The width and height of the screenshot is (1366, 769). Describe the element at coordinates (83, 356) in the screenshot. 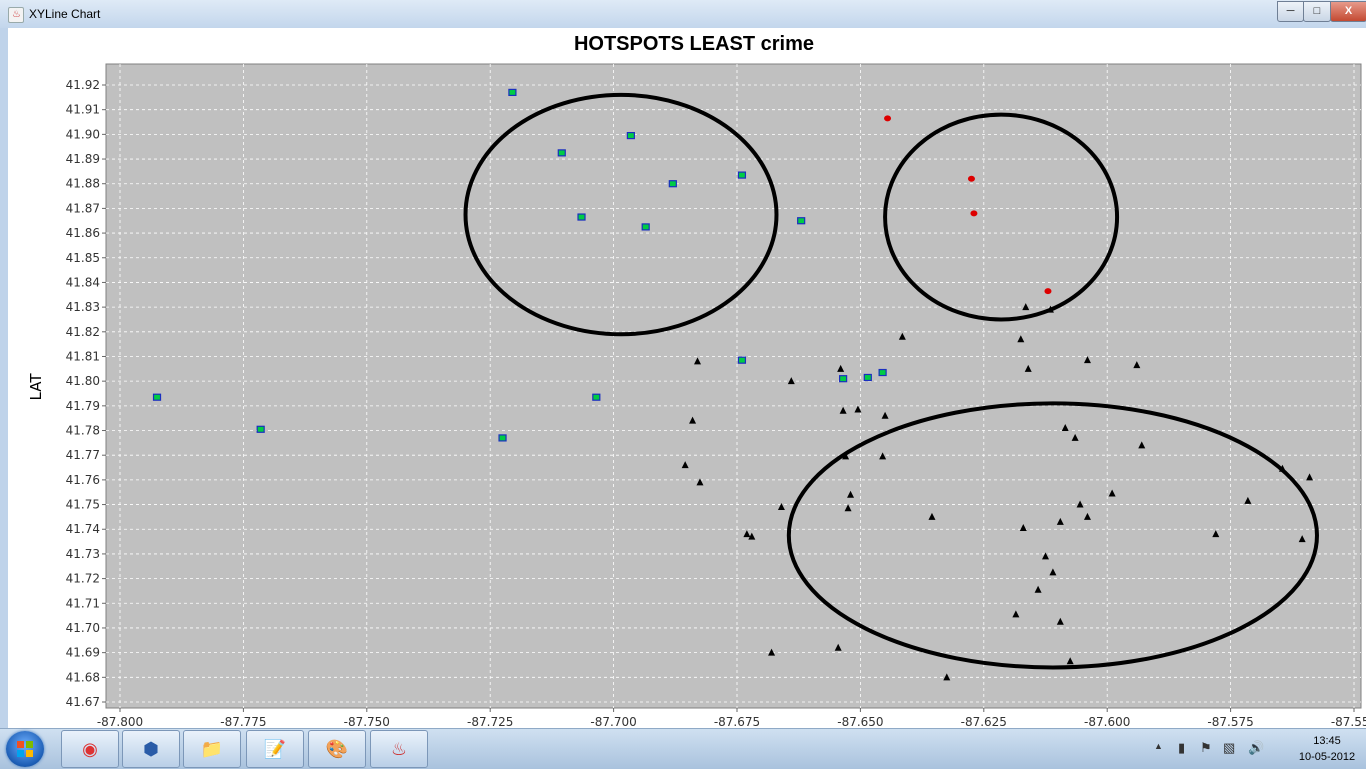

I see `y-tick-label: 41.81` at that location.